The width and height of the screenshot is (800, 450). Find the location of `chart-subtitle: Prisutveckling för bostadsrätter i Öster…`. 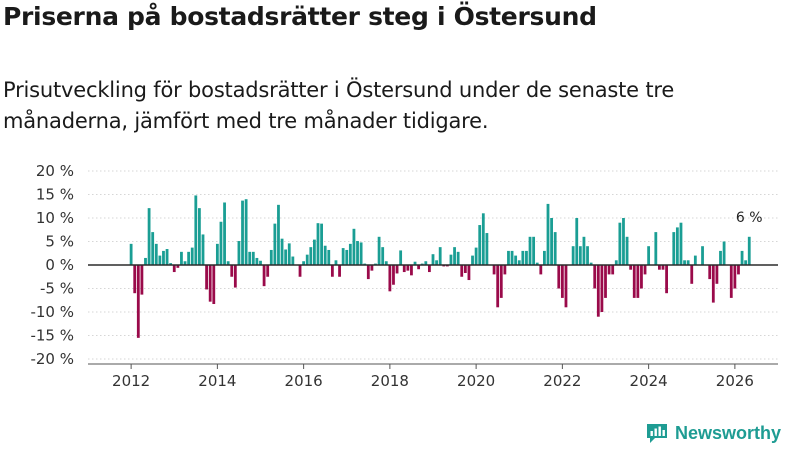

chart-subtitle: Prisutveckling för bostadsrätter i Öster… is located at coordinates (339, 105).